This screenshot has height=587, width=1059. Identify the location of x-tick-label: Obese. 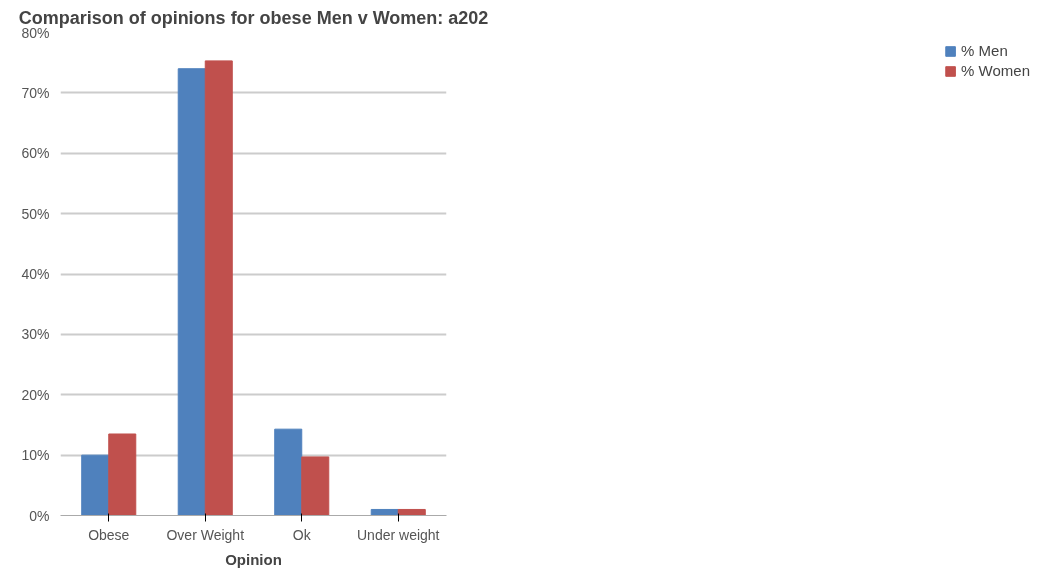
(109, 534).